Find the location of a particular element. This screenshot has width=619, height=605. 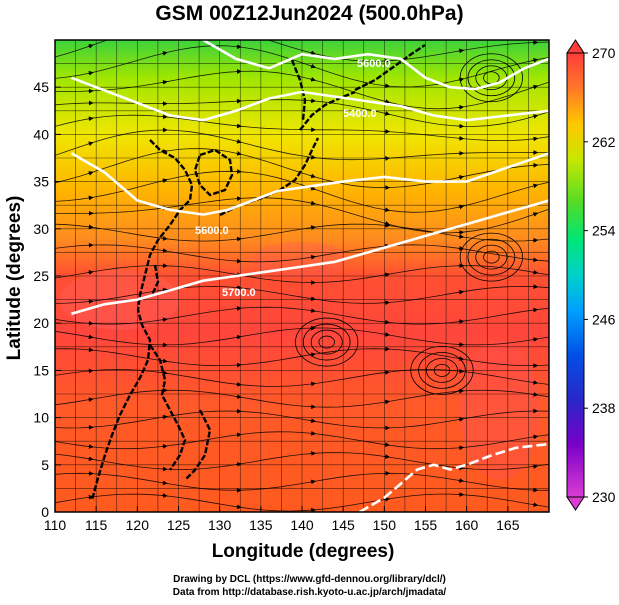

contour-label: 5700.0 is located at coordinates (239, 293).